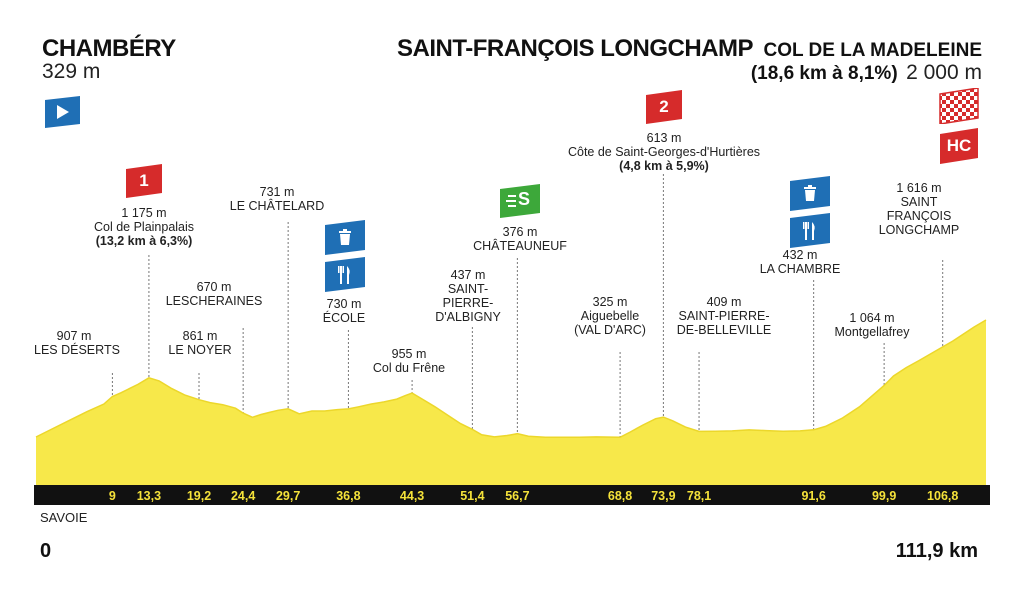 This screenshot has height=602, width=1024. What do you see at coordinates (824, 73) in the screenshot?
I see `finish-climb-stats: (18,6 km à 8,1%)` at bounding box center [824, 73].